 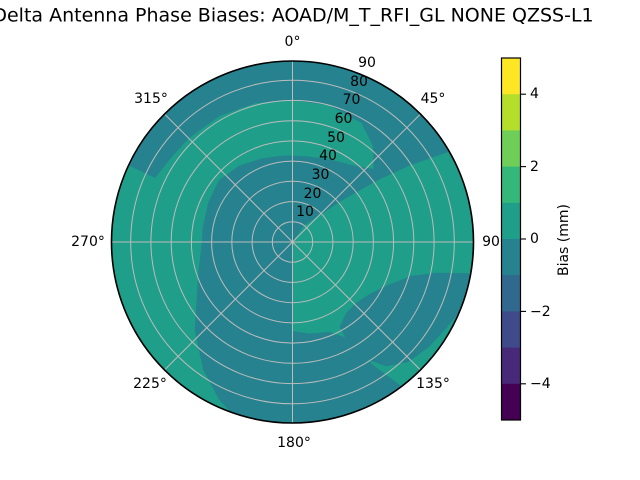 What do you see at coordinates (404, 319) in the screenshot?
I see `contour-band-teal-southeast` at bounding box center [404, 319].